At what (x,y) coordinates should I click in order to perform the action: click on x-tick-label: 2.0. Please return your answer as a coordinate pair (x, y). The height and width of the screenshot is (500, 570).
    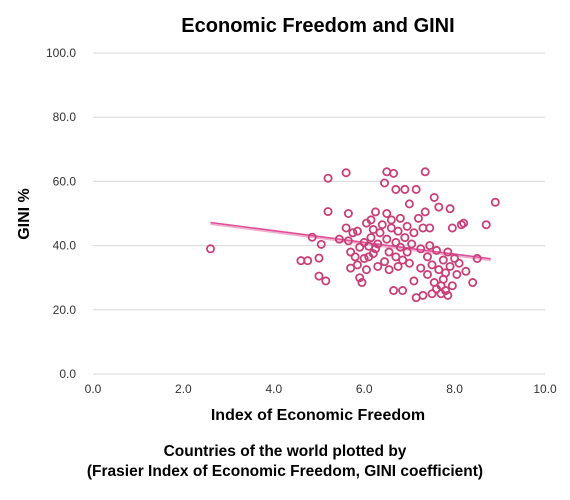
    Looking at the image, I should click on (183, 389).